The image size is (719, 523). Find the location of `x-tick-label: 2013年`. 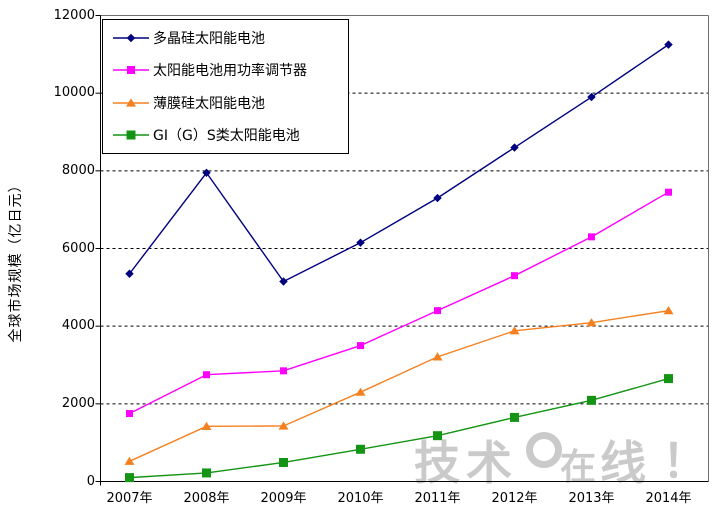

x-tick-label: 2013年 is located at coordinates (591, 498).